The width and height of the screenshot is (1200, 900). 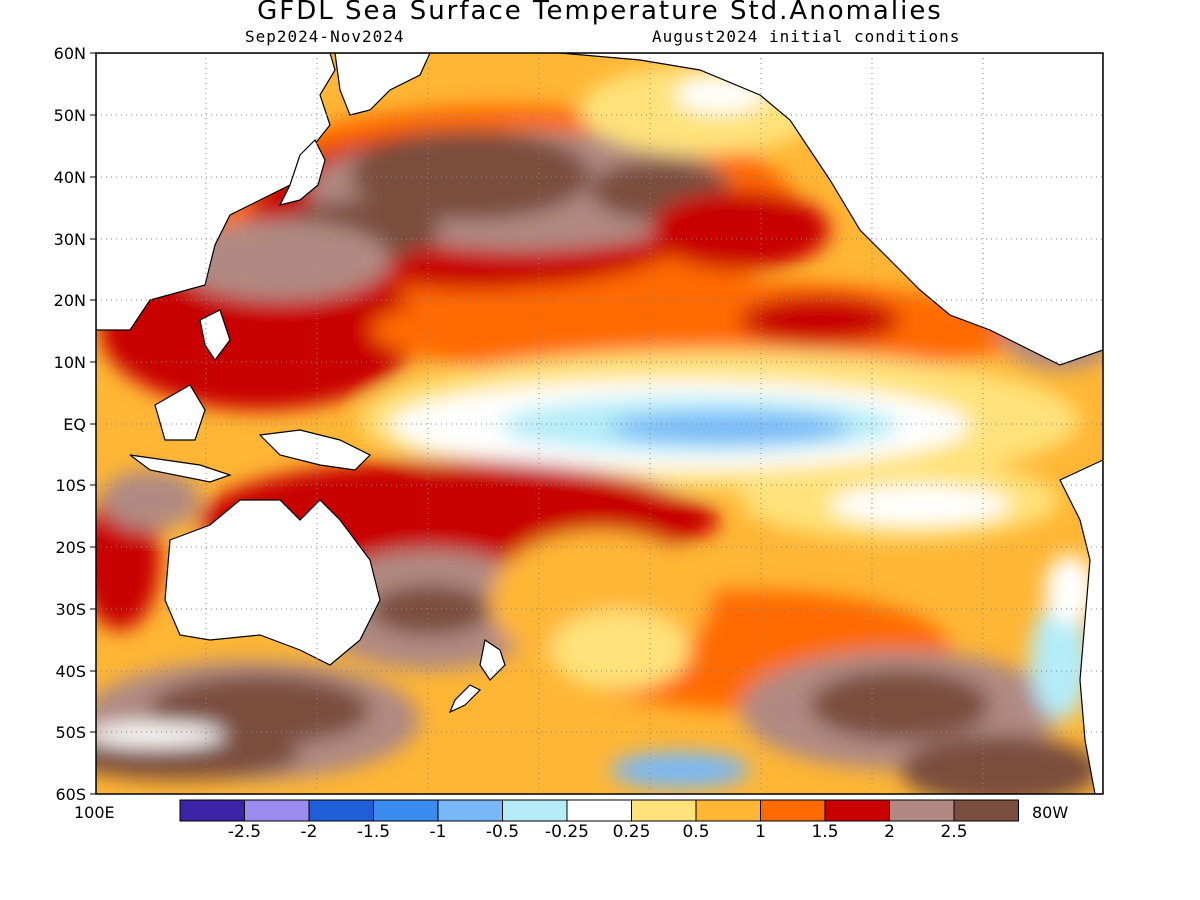 I want to click on lat-label-20n: 20N, so click(x=69, y=300).